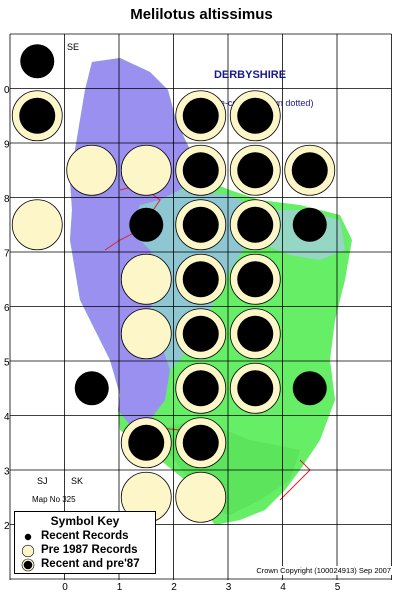  Describe the element at coordinates (7, 308) in the screenshot. I see `y-tick-label: 6` at that location.